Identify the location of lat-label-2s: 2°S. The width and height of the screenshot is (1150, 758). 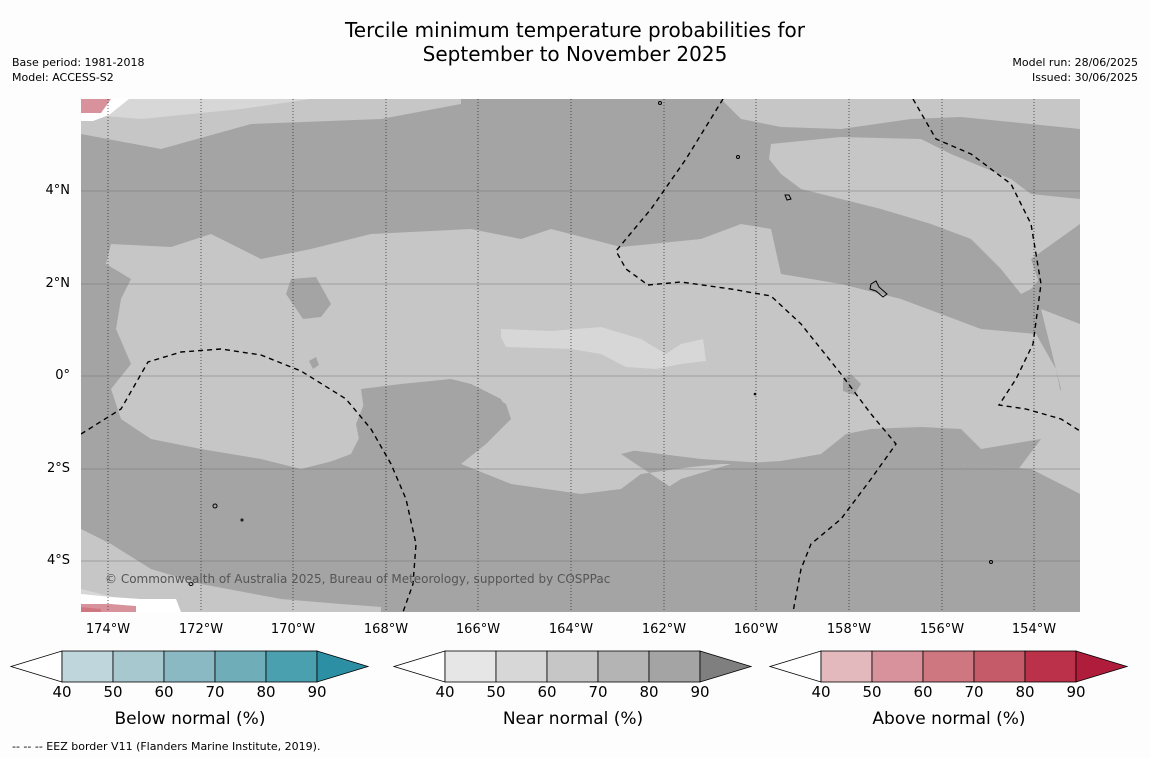
(58, 468).